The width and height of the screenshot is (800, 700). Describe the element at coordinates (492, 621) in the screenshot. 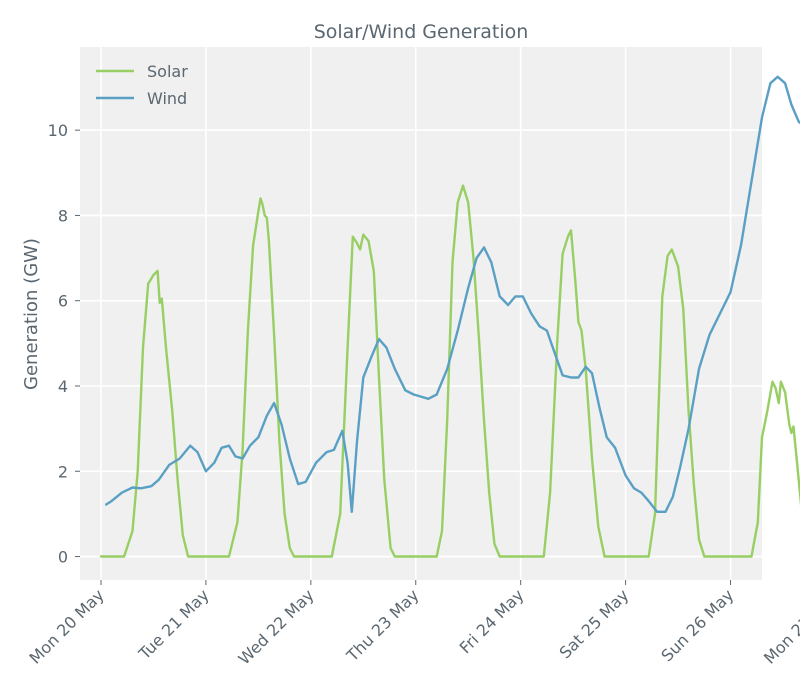

I see `x-tick-label: Fri 24 May` at that location.